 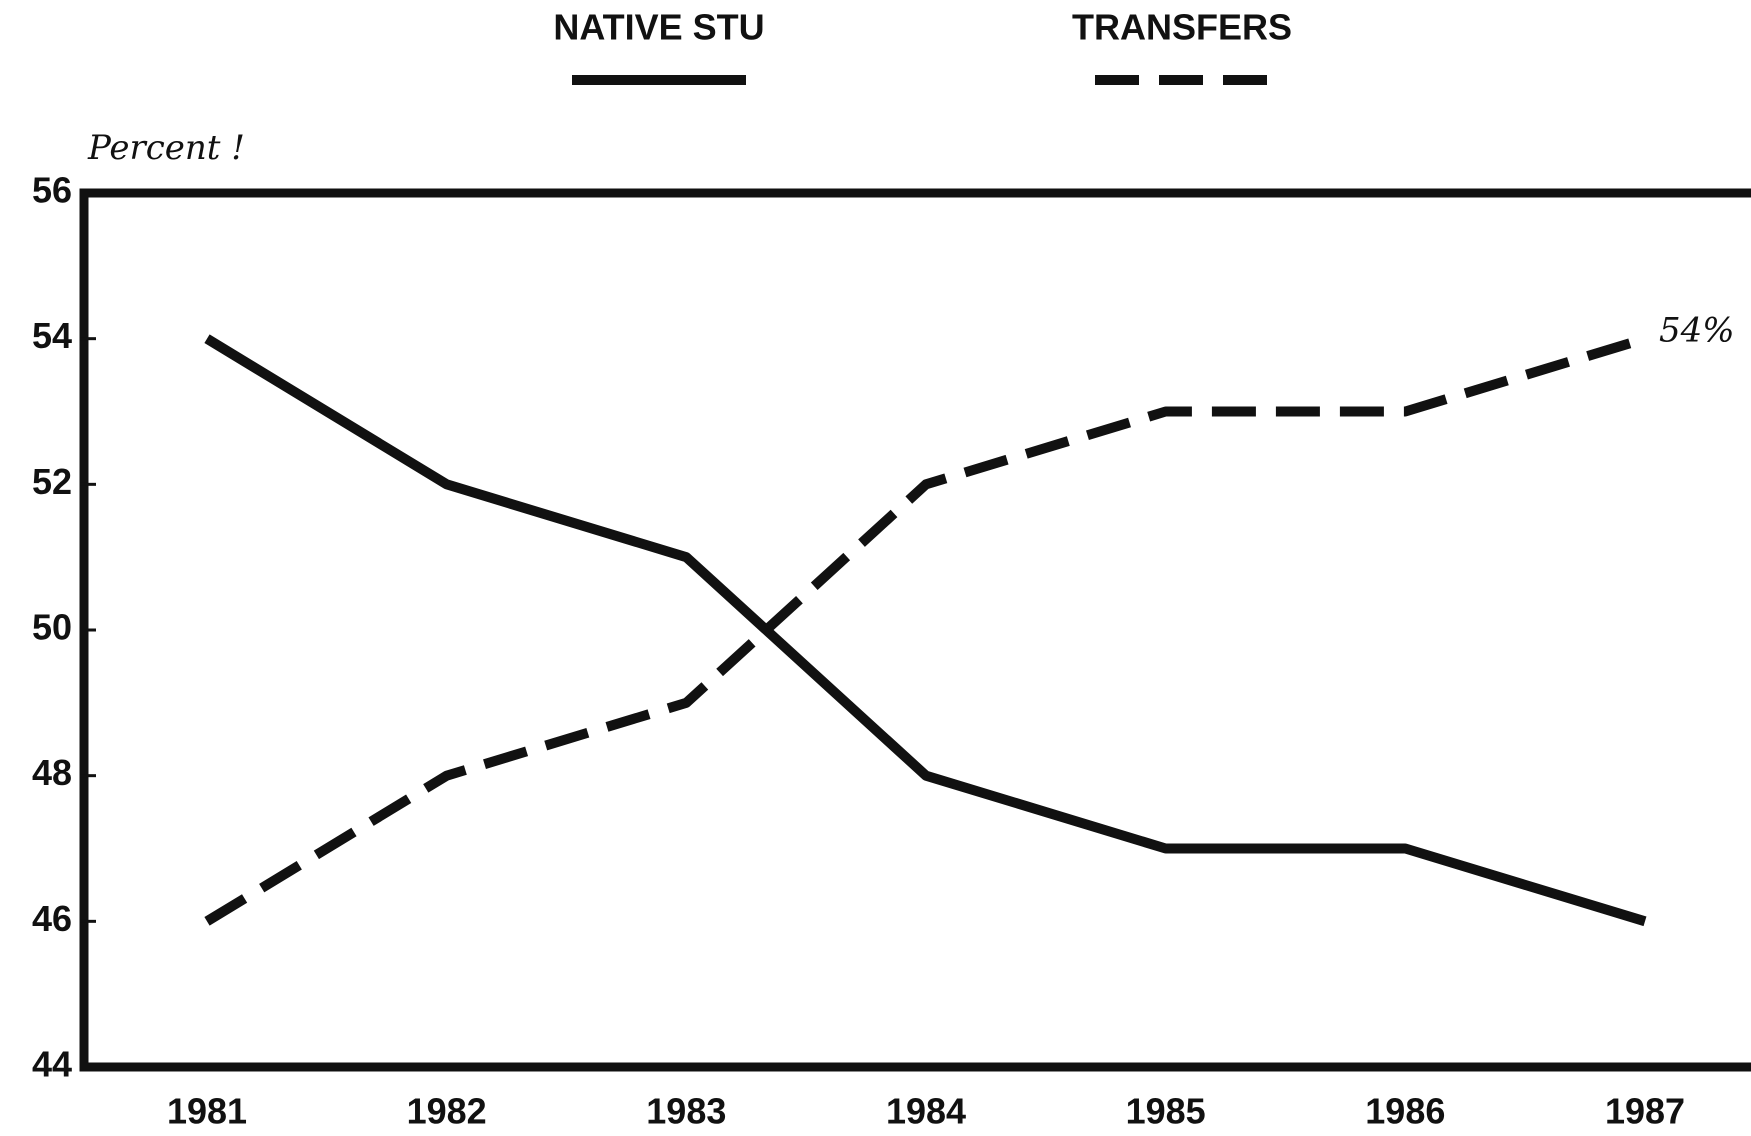 What do you see at coordinates (52, 190) in the screenshot?
I see `y-tick-label: 56` at bounding box center [52, 190].